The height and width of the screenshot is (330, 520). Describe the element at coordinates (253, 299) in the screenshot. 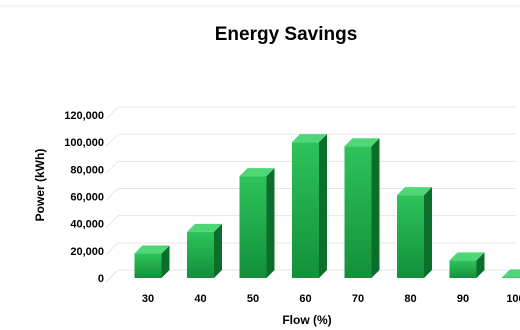

I see `x-tick-label: 50` at that location.